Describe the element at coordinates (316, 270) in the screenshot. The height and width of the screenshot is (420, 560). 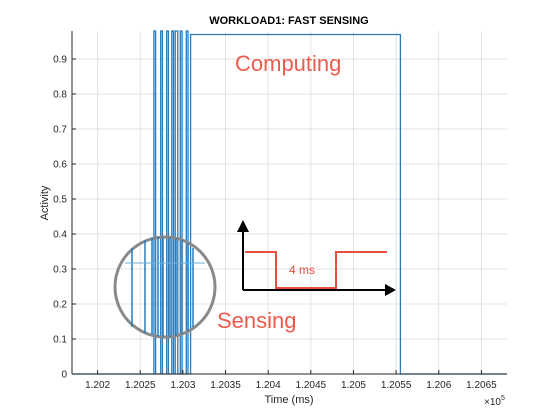
I see `inset-pulse` at that location.